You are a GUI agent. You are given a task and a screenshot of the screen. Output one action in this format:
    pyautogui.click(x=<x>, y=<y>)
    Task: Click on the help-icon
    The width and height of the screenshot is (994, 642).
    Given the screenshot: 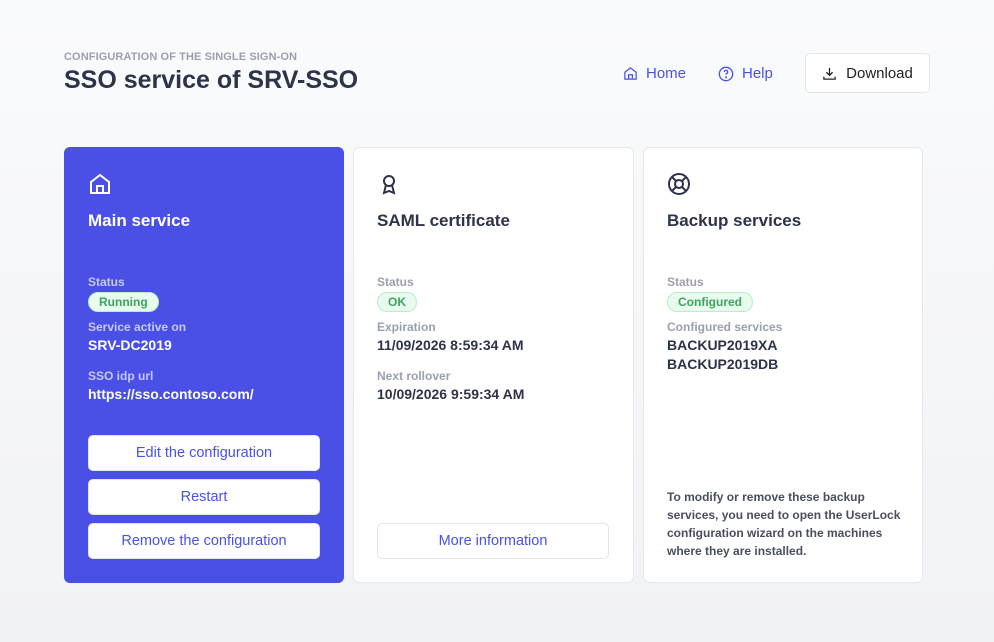 What is the action you would take?
    pyautogui.click(x=726, y=73)
    